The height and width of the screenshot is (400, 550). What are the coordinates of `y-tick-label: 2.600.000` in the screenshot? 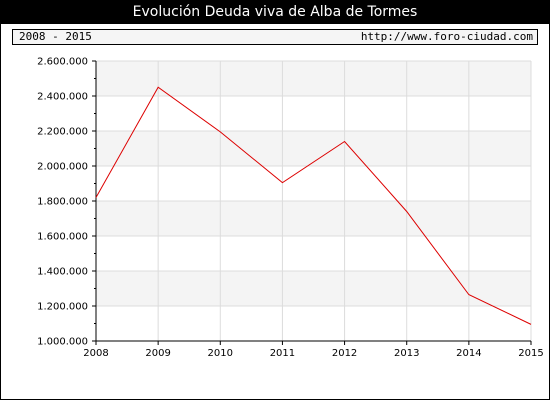 It's located at (62, 62).